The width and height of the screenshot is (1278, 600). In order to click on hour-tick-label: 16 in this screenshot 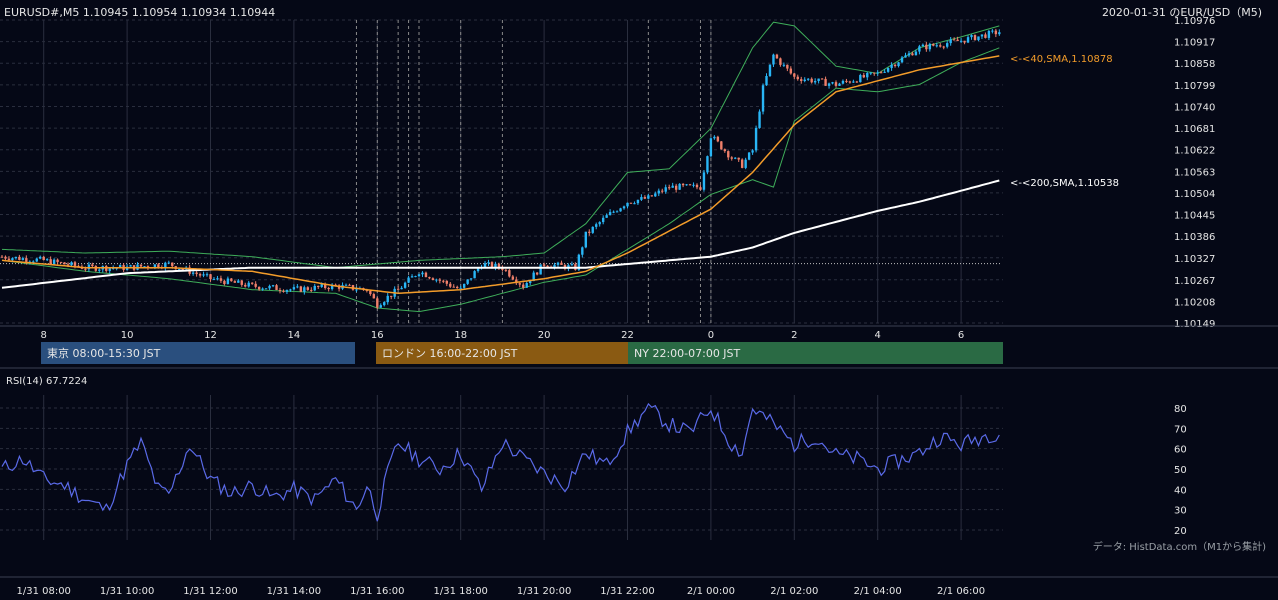, I will do `click(377, 335)`.